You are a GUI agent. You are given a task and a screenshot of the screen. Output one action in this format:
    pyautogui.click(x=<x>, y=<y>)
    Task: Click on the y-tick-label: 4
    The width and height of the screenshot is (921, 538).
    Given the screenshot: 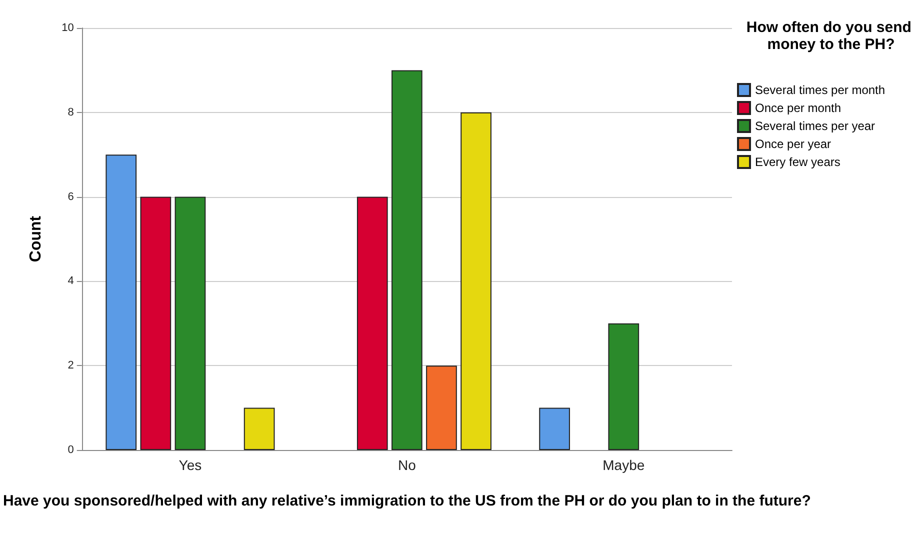 What is the action you would take?
    pyautogui.click(x=71, y=281)
    